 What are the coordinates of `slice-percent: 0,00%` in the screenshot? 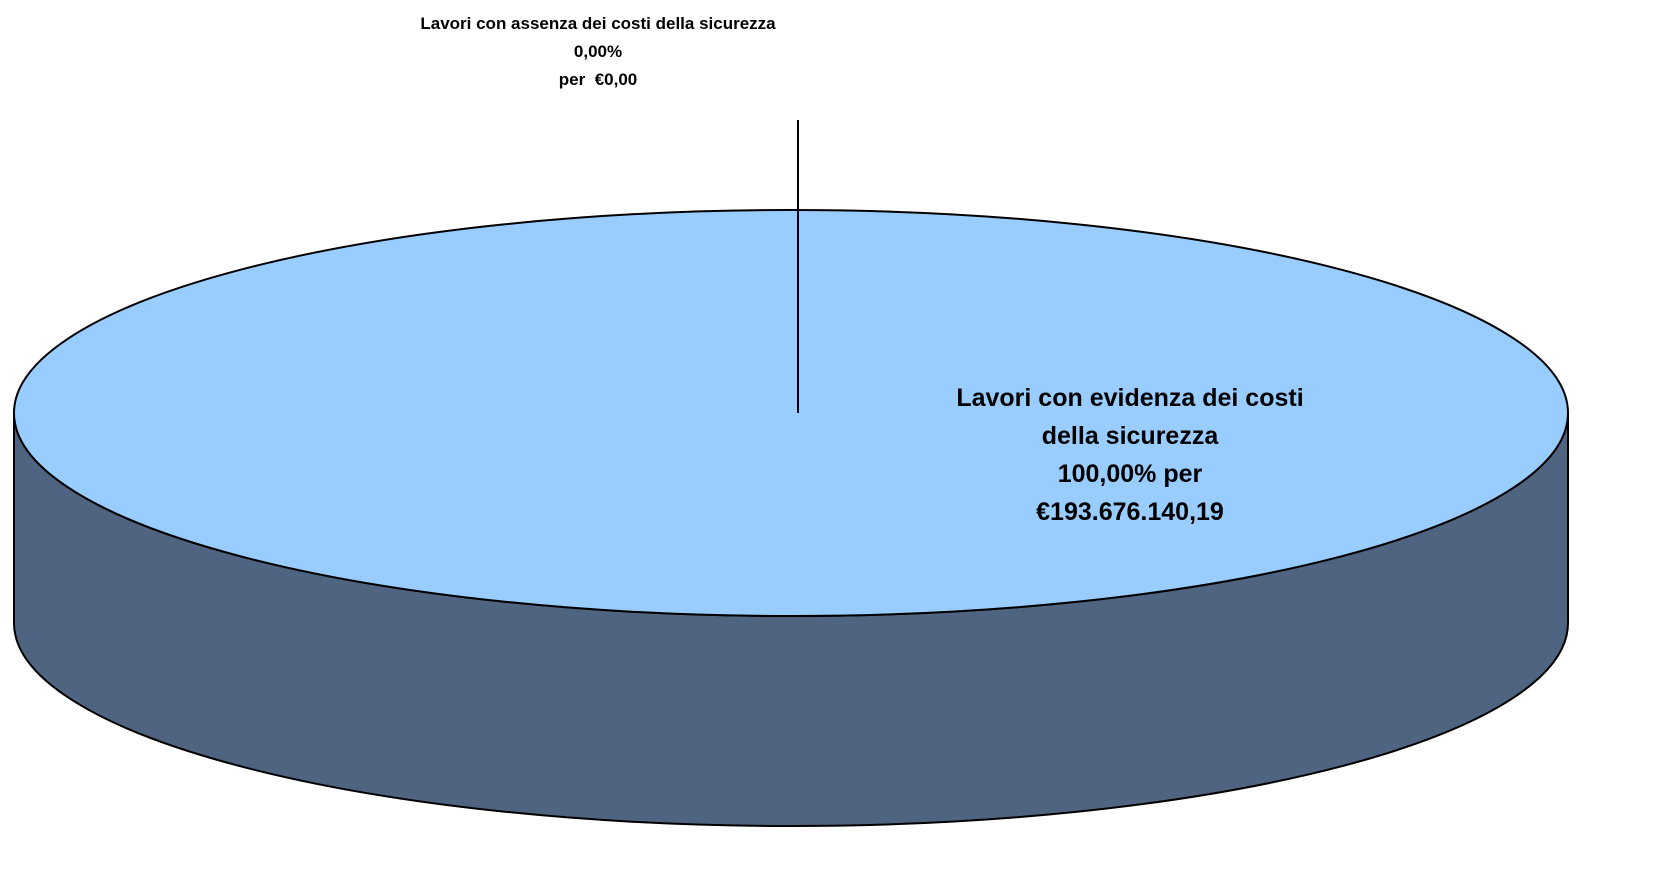 It's located at (598, 51).